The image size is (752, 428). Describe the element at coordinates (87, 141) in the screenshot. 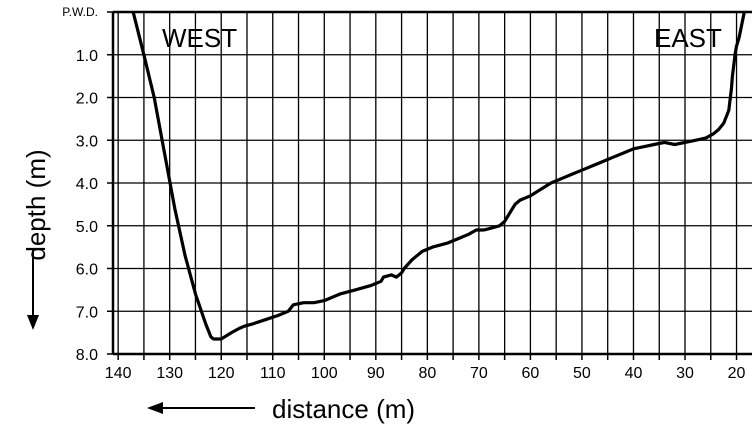

I see `y-tick-label: 3.0` at that location.